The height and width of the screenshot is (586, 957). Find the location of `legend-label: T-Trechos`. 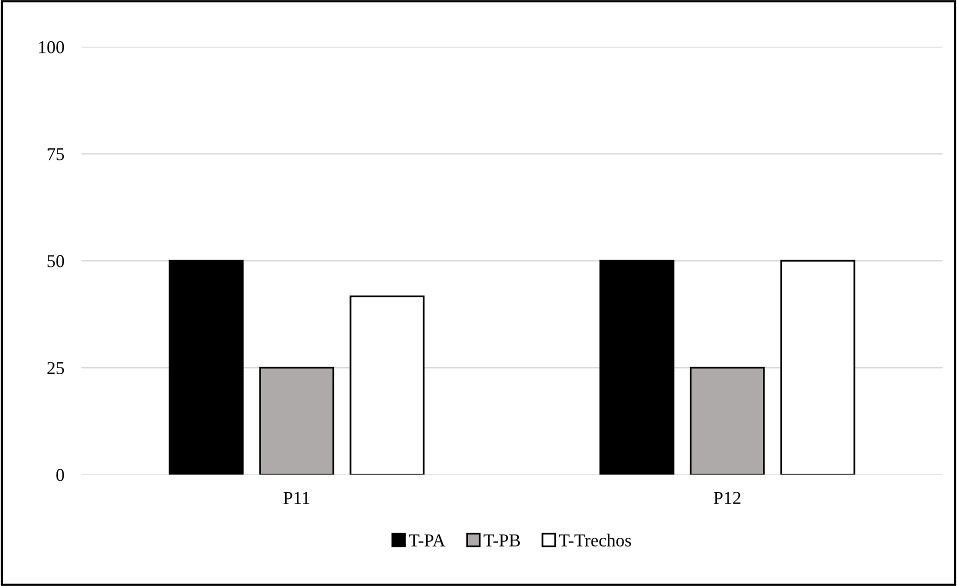

legend-label: T-Trechos is located at coordinates (595, 540).